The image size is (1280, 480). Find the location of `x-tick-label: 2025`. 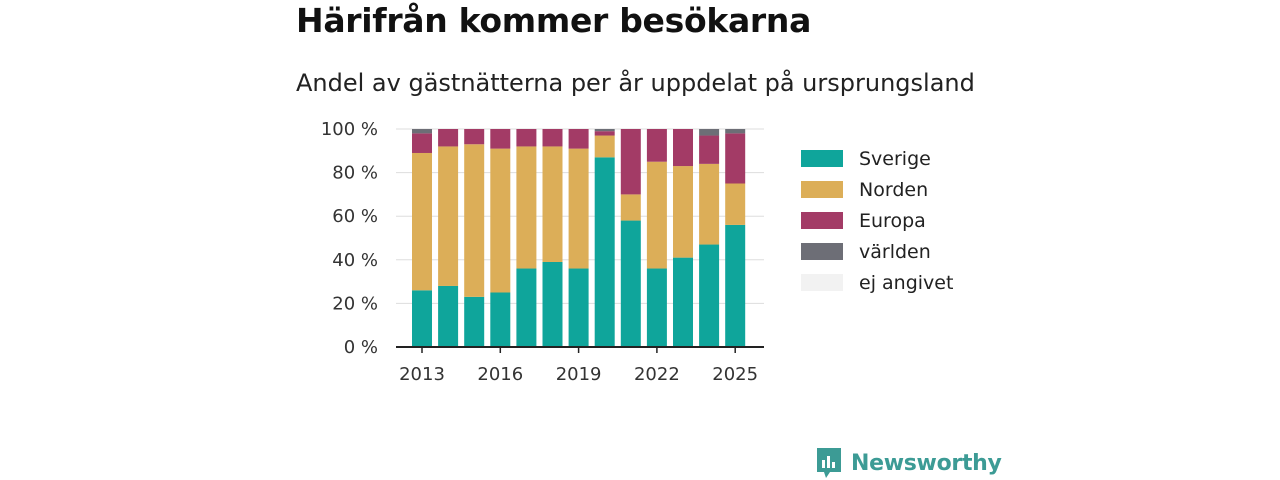

x-tick-label: 2025 is located at coordinates (735, 374).